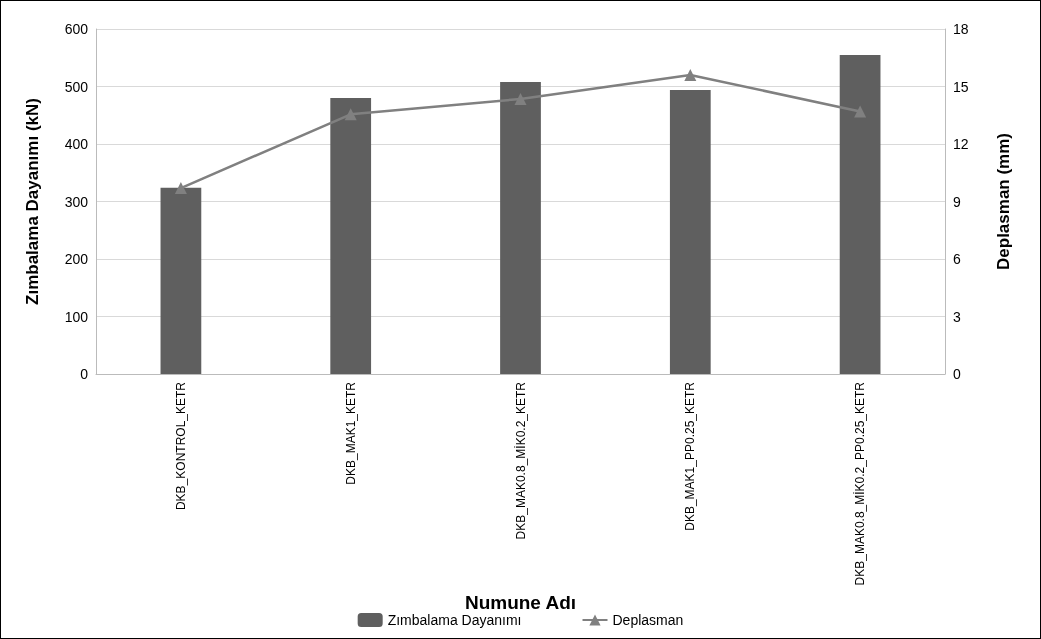 This screenshot has height=639, width=1041. Describe the element at coordinates (350, 433) in the screenshot. I see `x-tick-label: DKB_MAK1_KETR` at that location.